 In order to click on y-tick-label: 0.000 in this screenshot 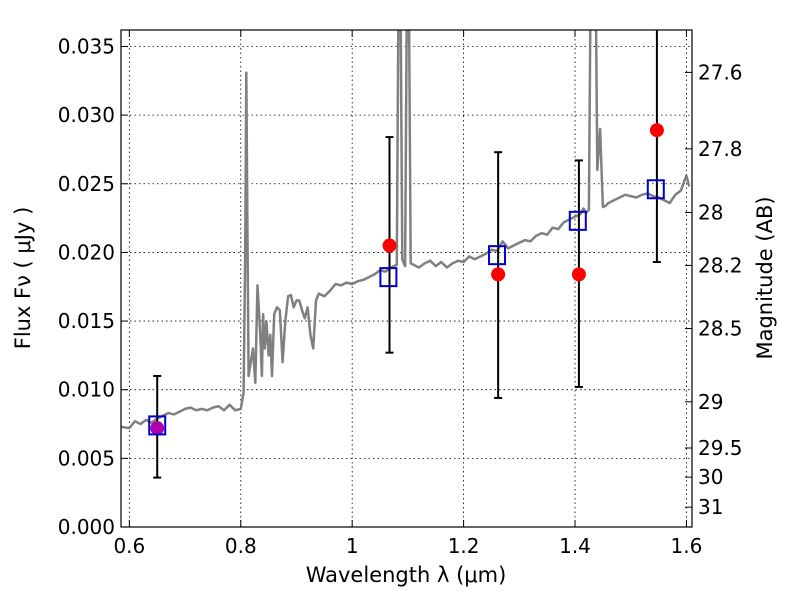, I will do `click(86, 527)`.